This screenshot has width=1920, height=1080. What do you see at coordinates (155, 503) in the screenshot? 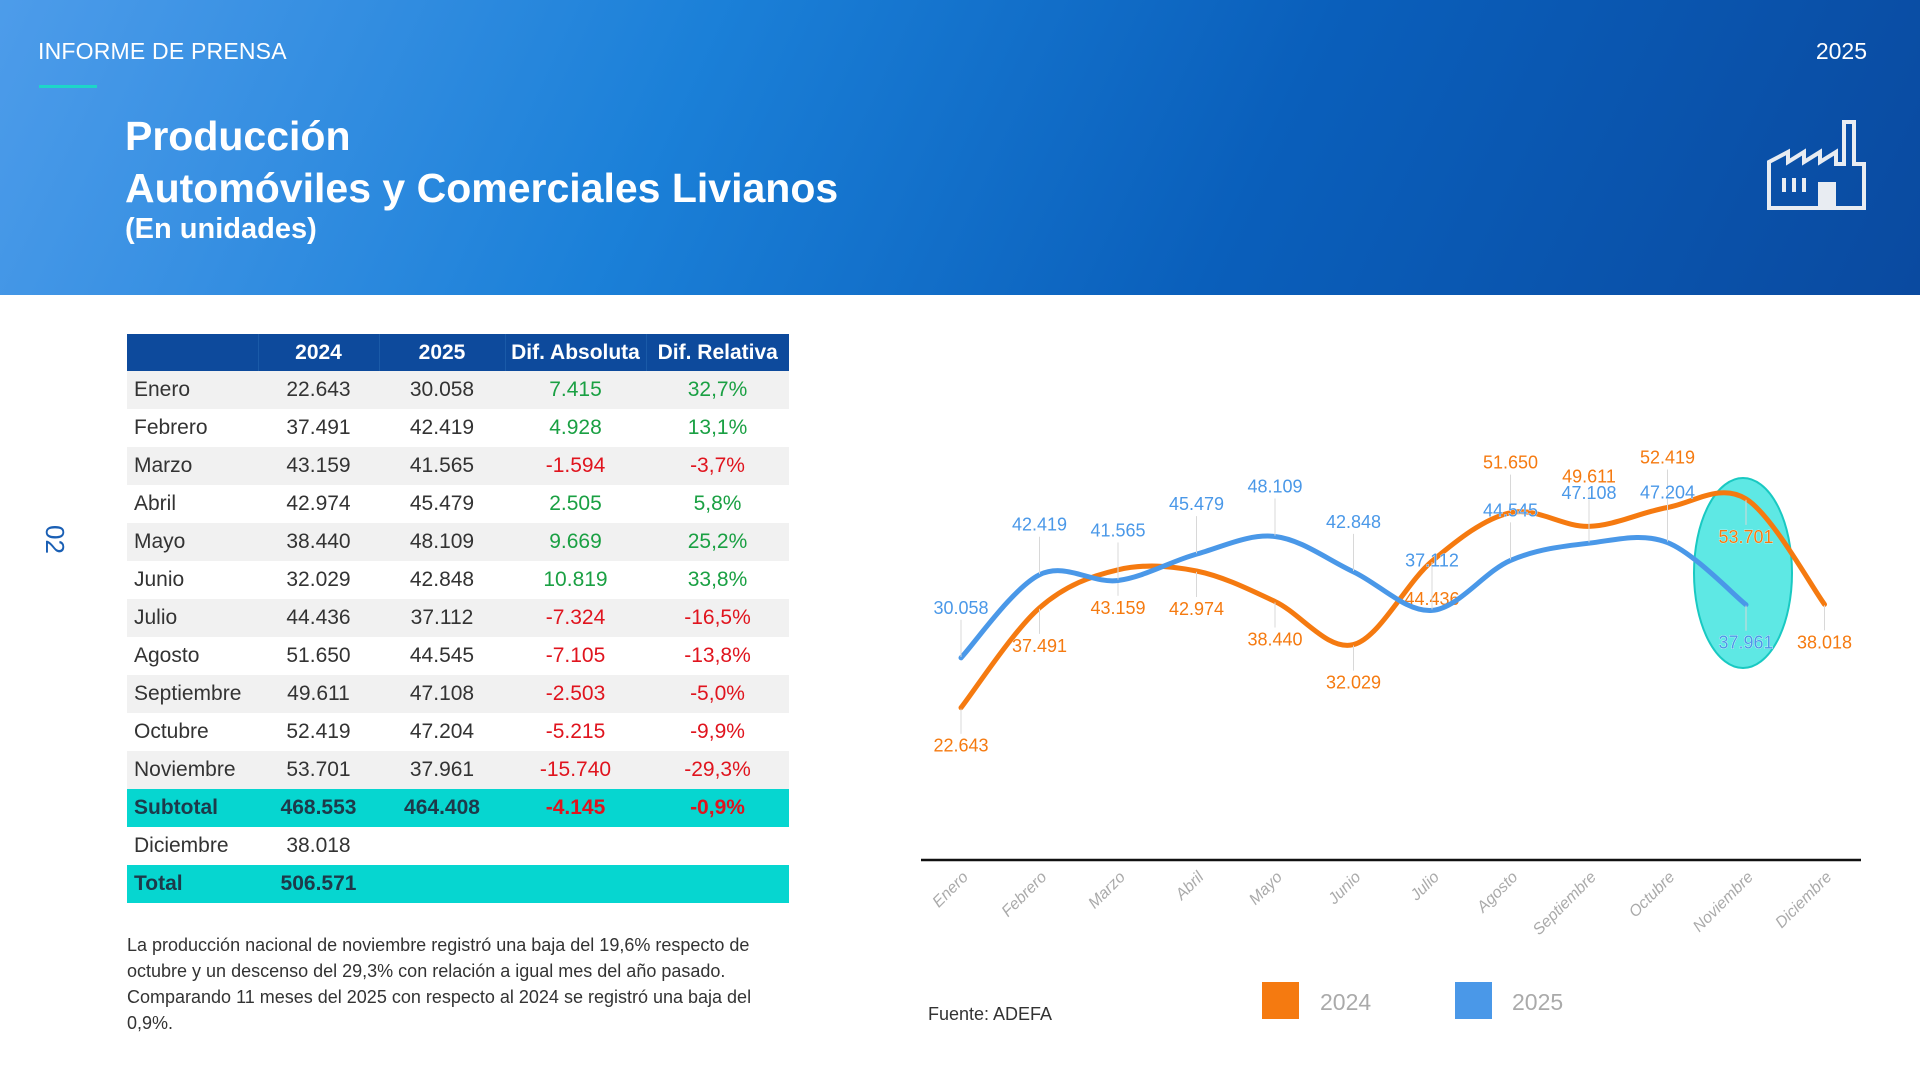
I see `cell-month: Abril` at bounding box center [155, 503].